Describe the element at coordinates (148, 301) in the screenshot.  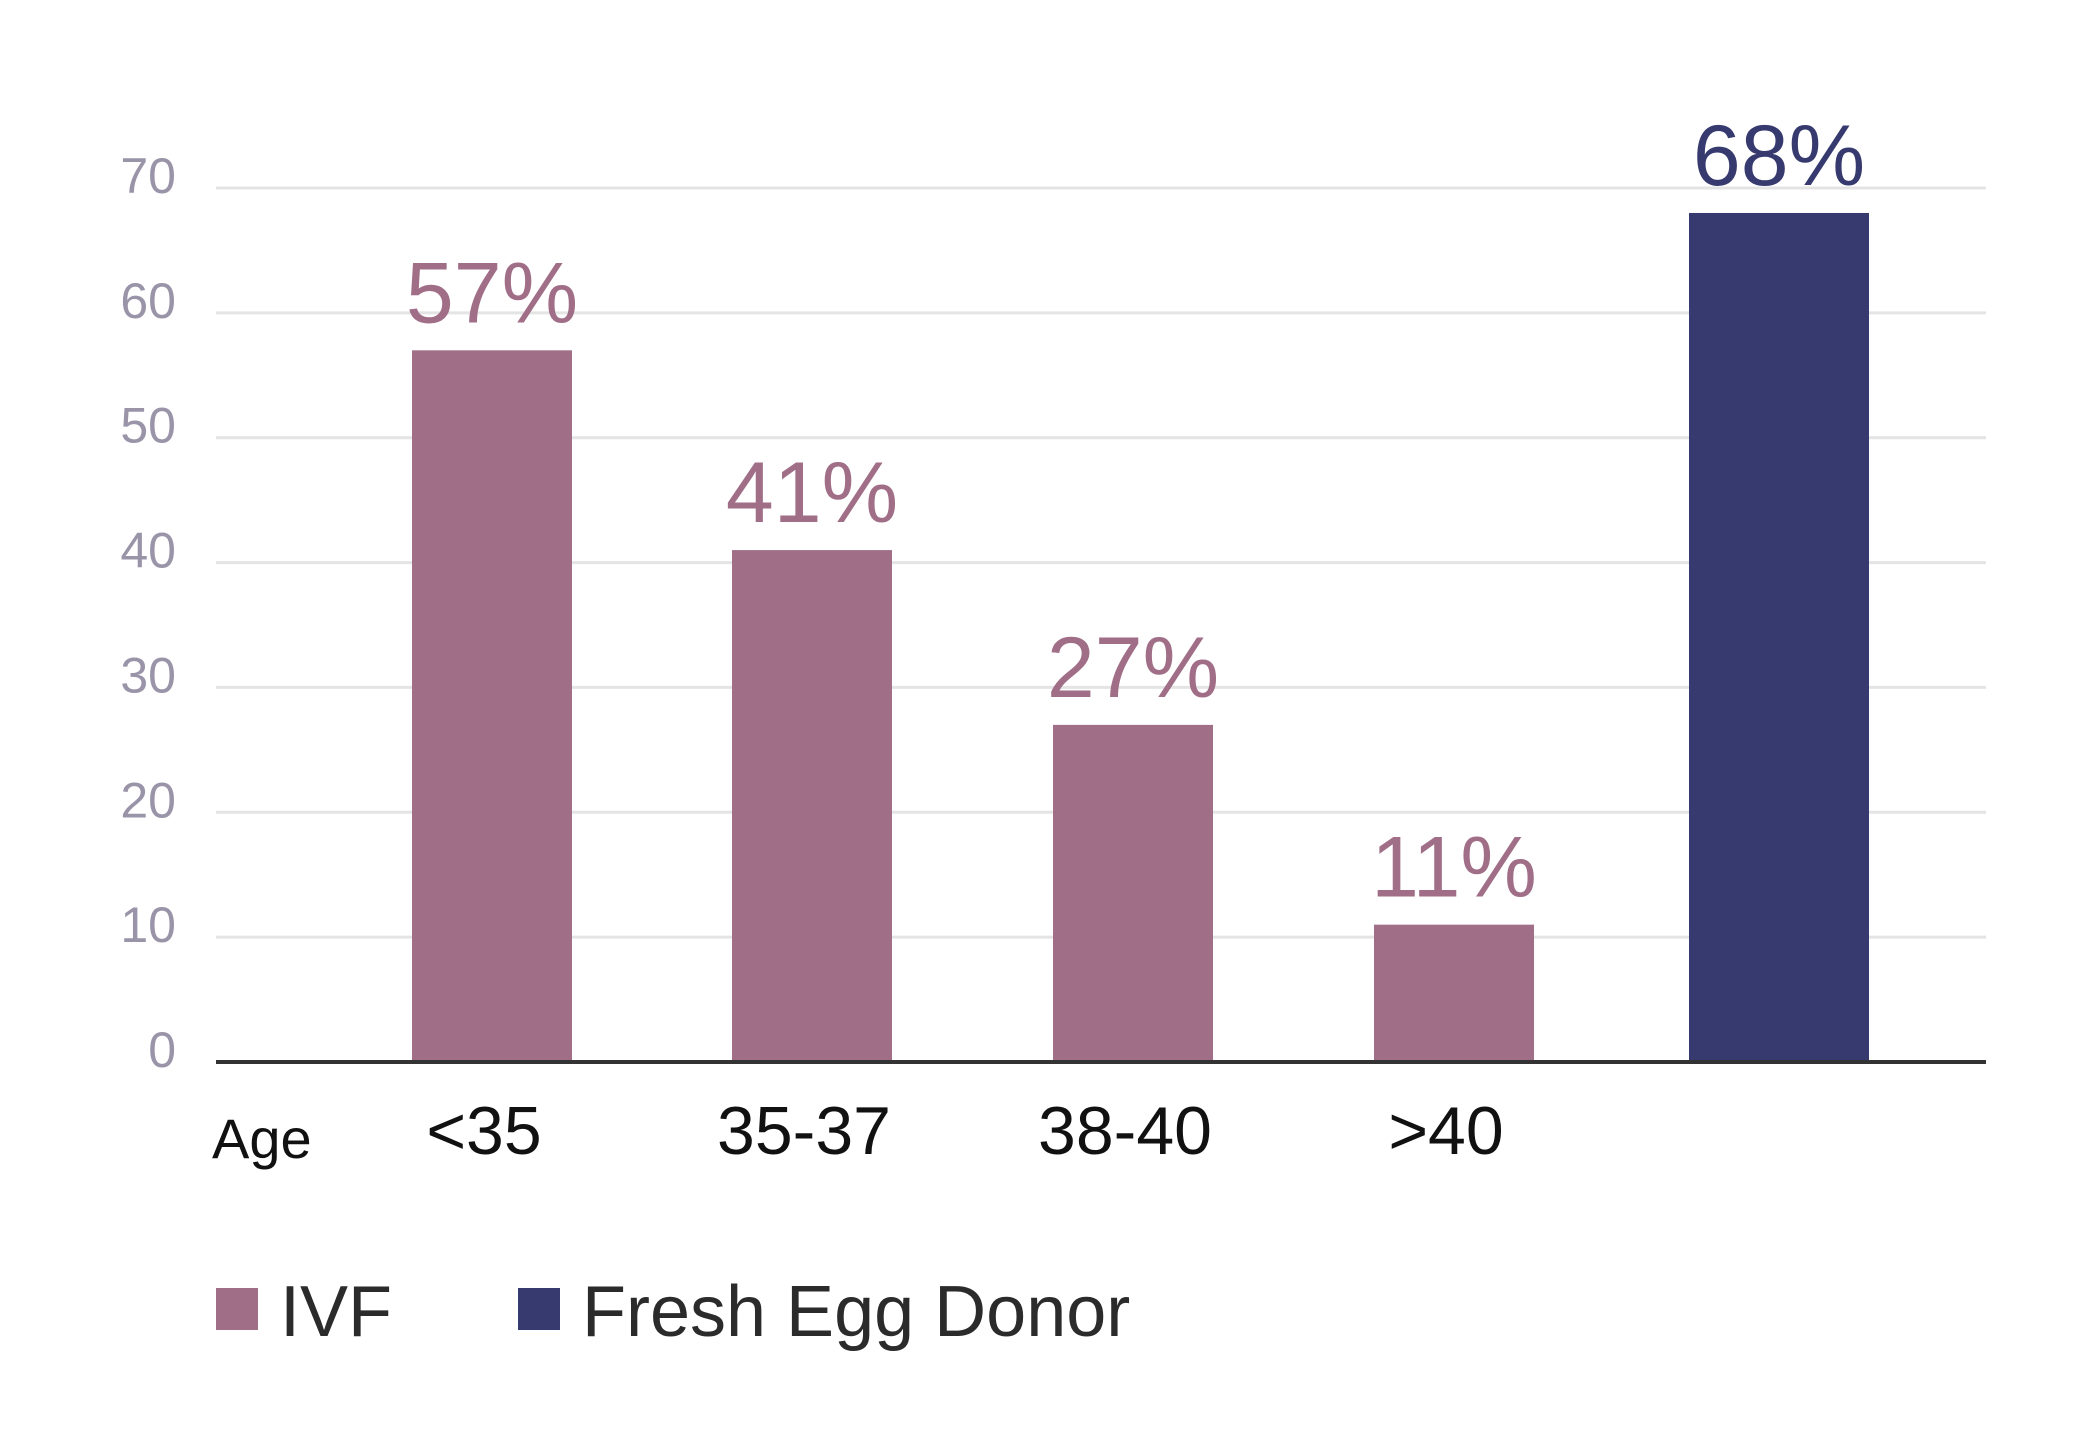
I see `y-tick-label: 60` at that location.